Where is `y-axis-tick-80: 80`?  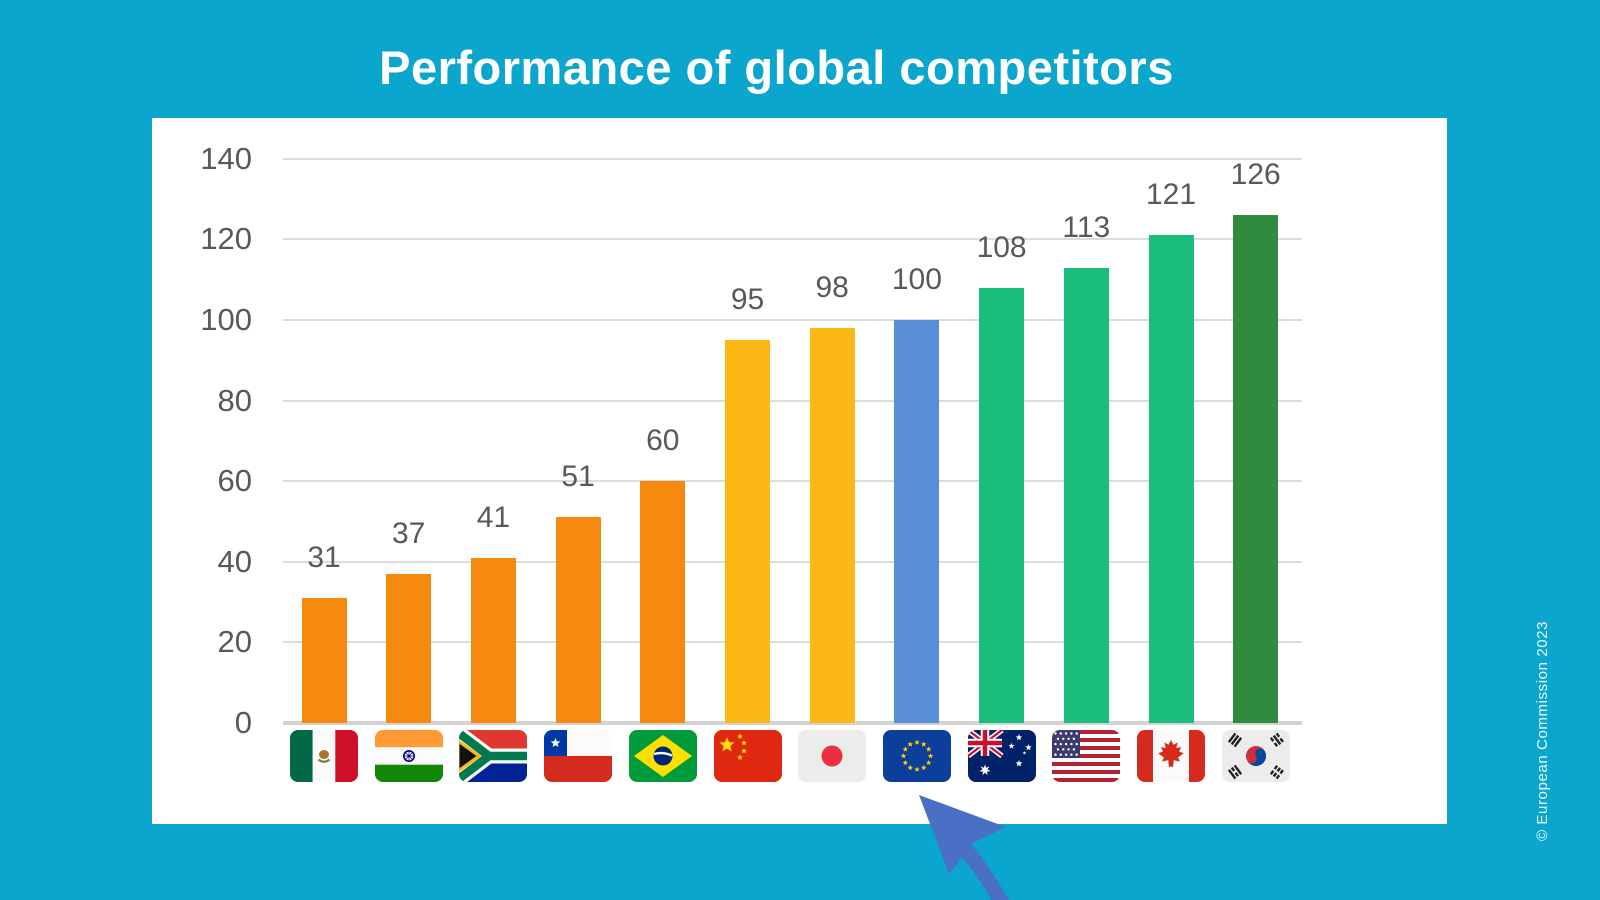 y-axis-tick-80: 80 is located at coordinates (234, 400).